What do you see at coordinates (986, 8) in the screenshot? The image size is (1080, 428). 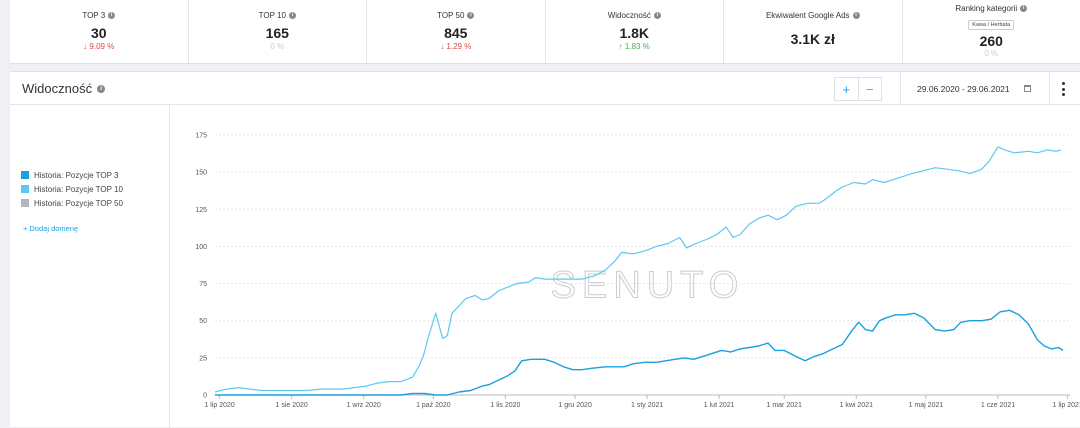 I see `metric-label: Ranking kategorii` at bounding box center [986, 8].